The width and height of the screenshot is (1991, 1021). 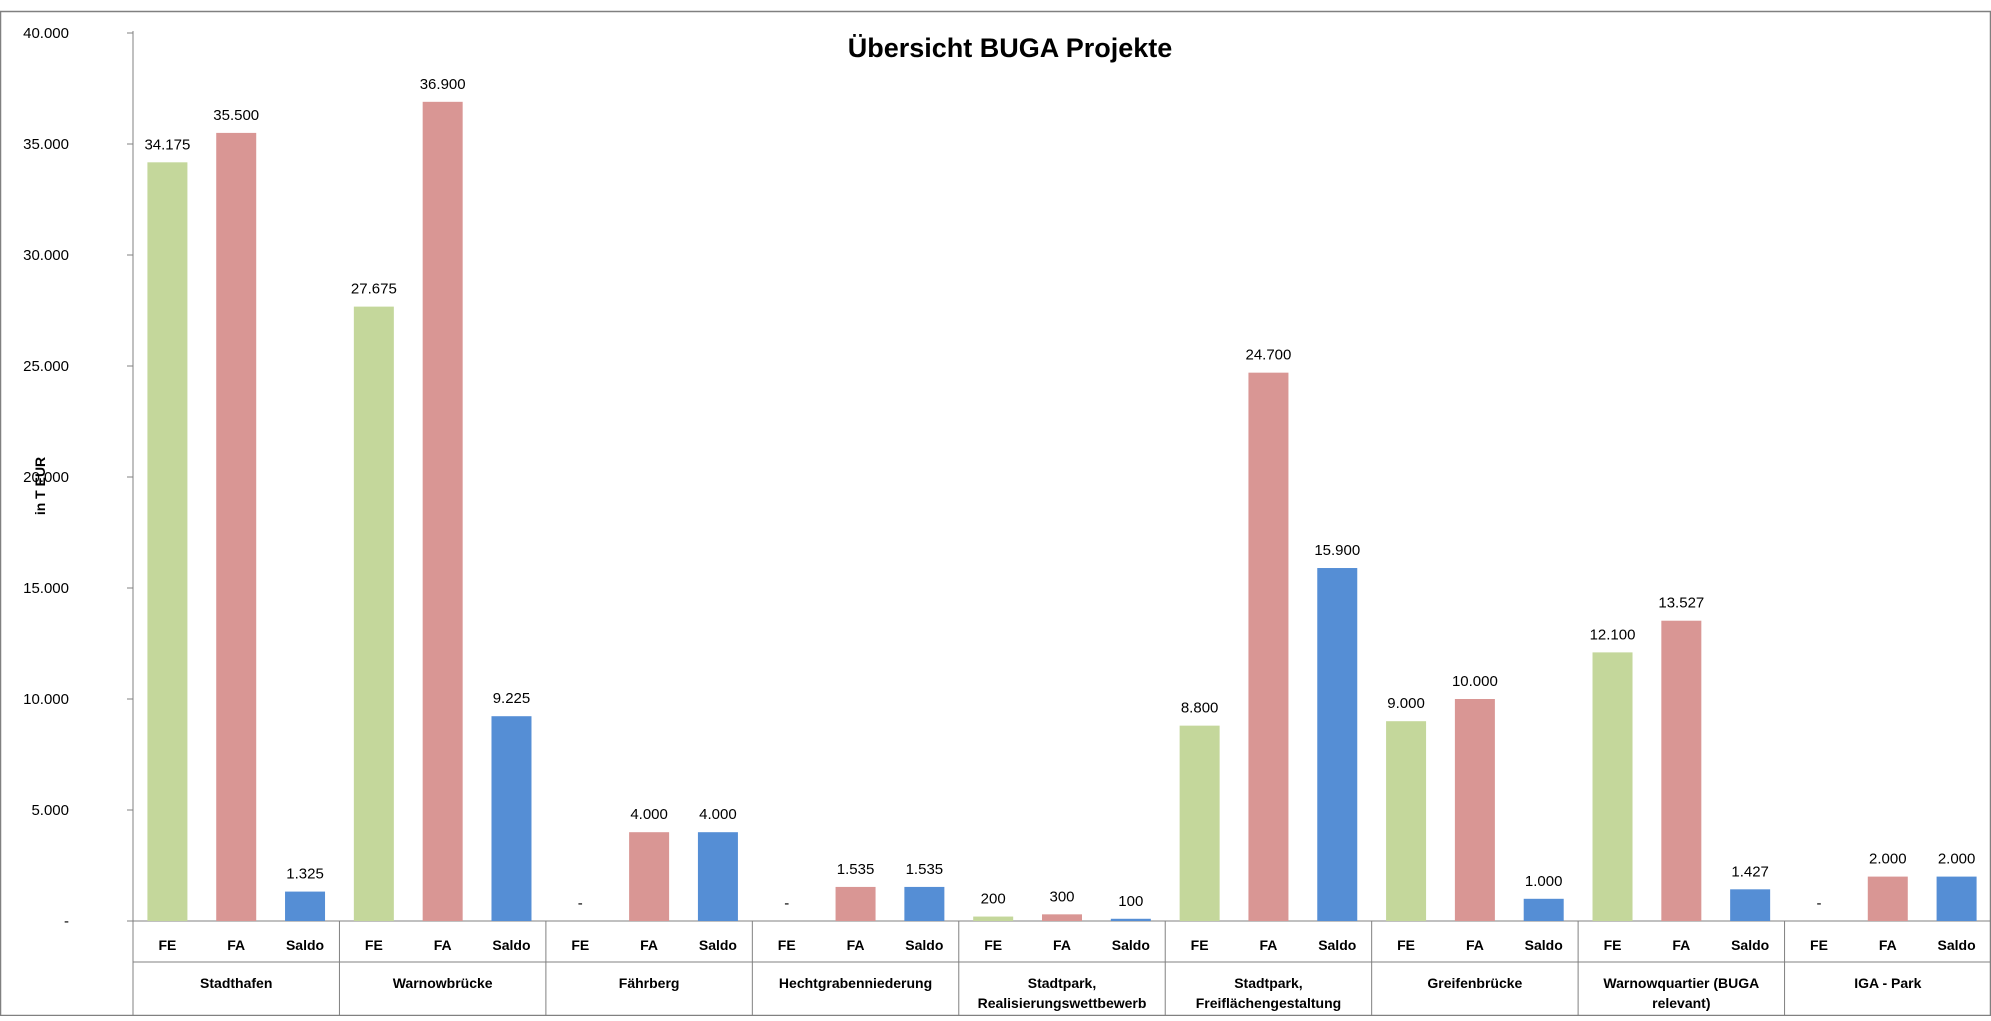 I want to click on value-label: 10.000, so click(x=1475, y=681).